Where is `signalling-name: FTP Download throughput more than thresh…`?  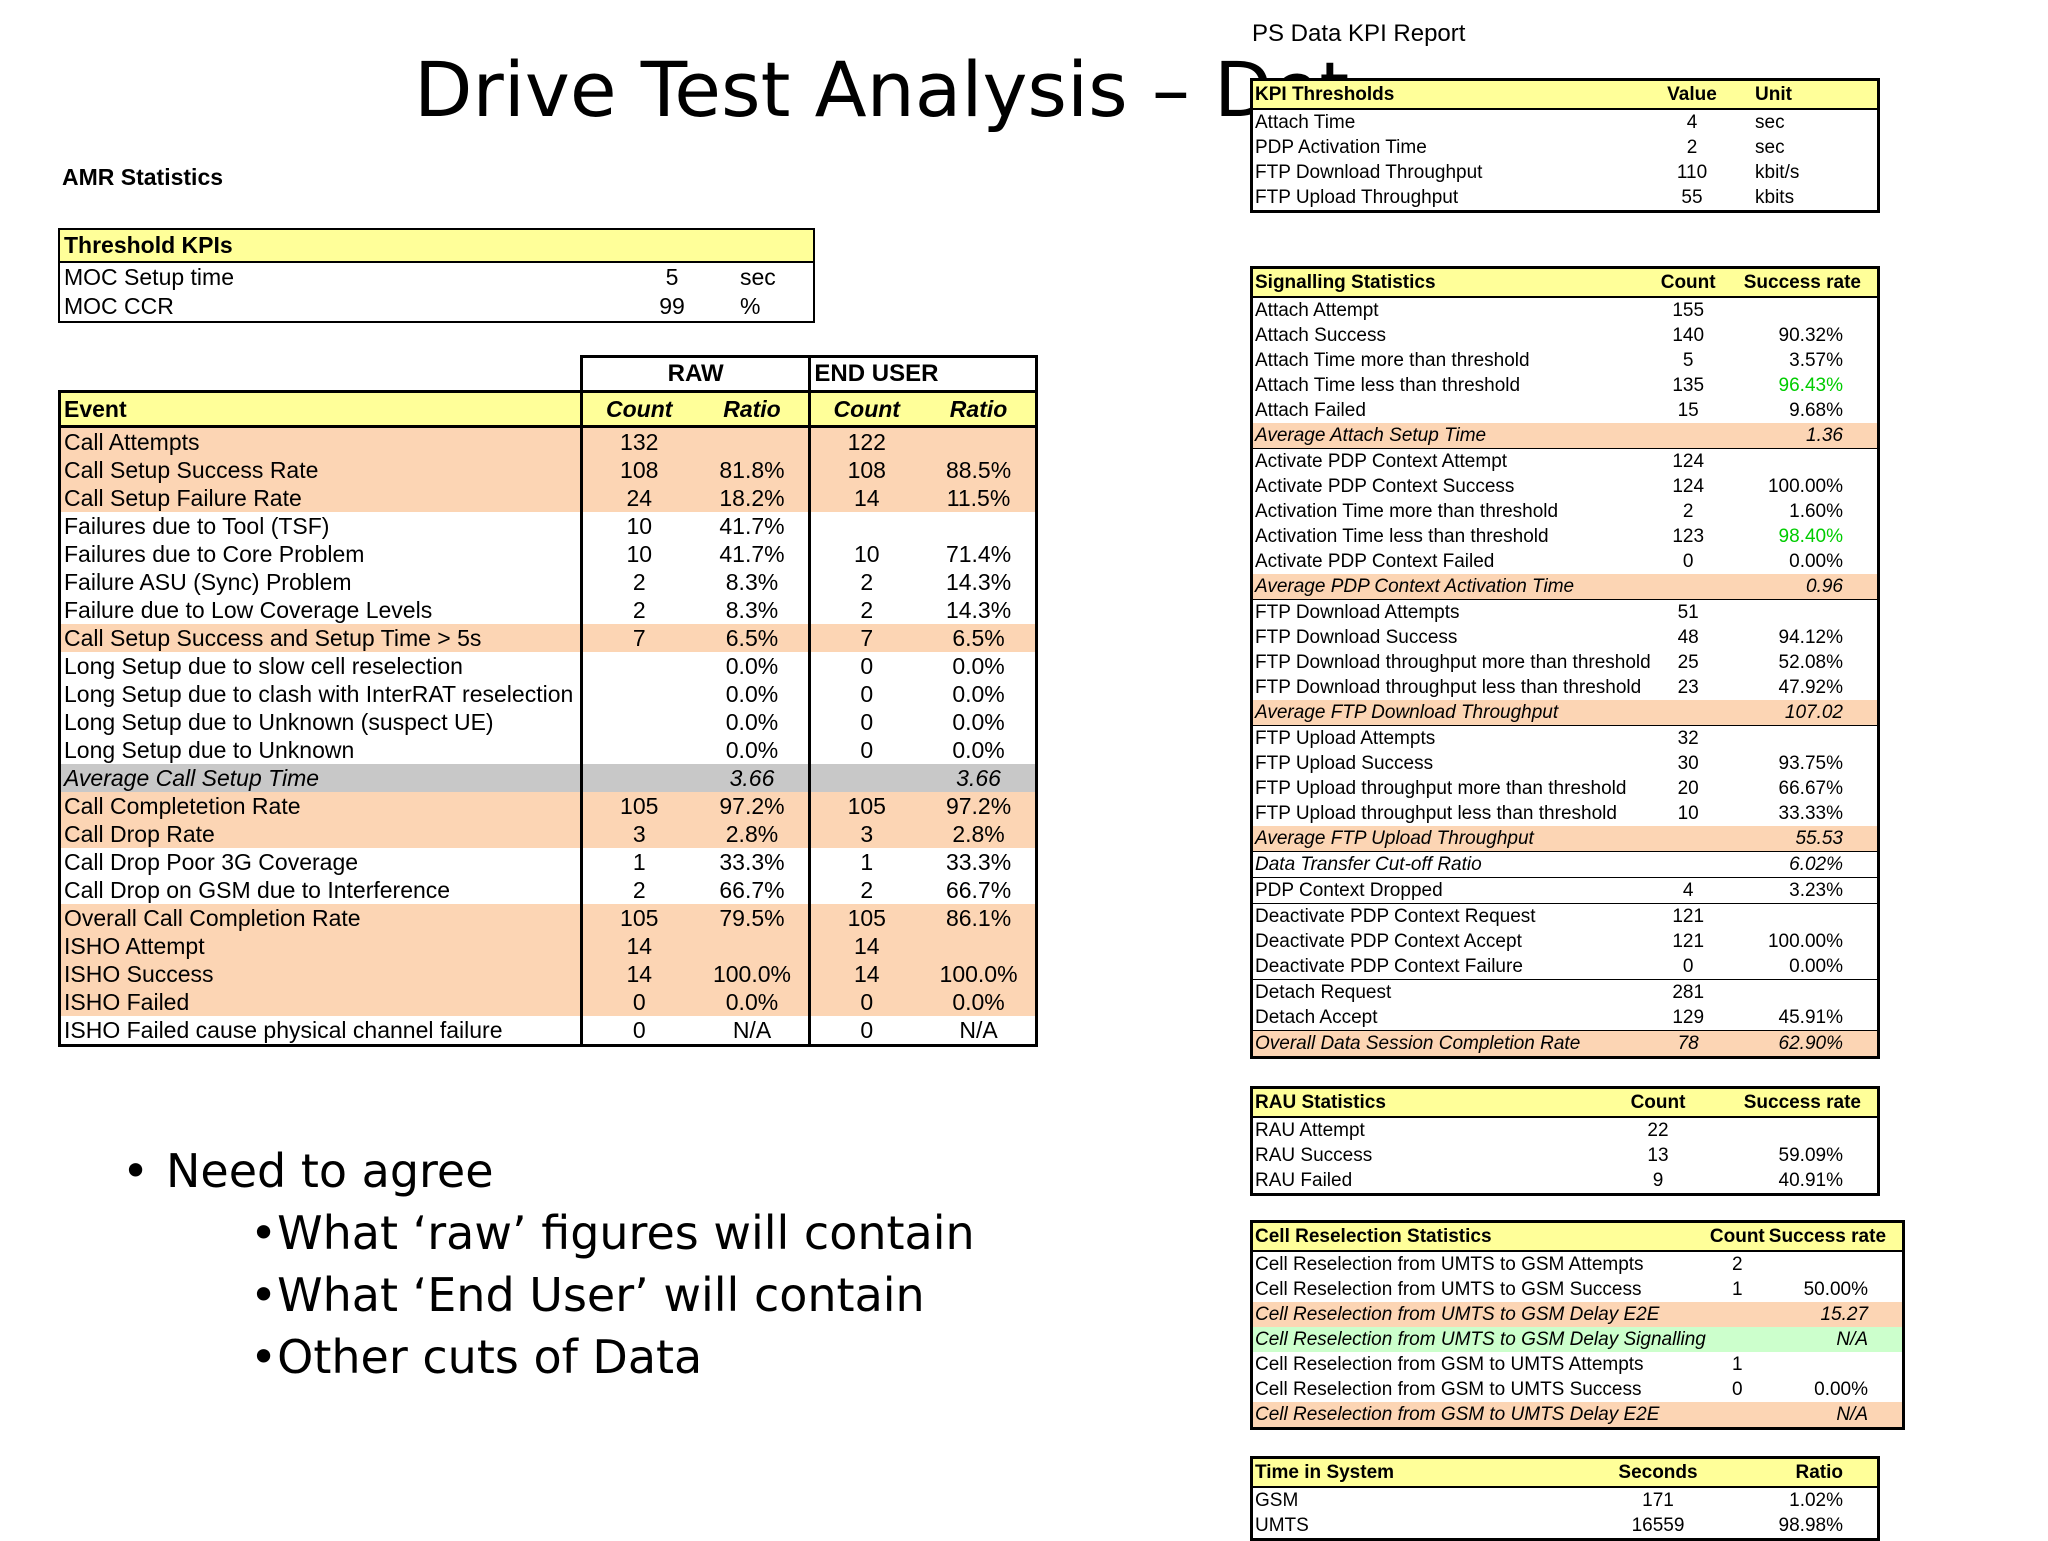
signalling-name: FTP Download throughput more than thresh… is located at coordinates (1453, 662).